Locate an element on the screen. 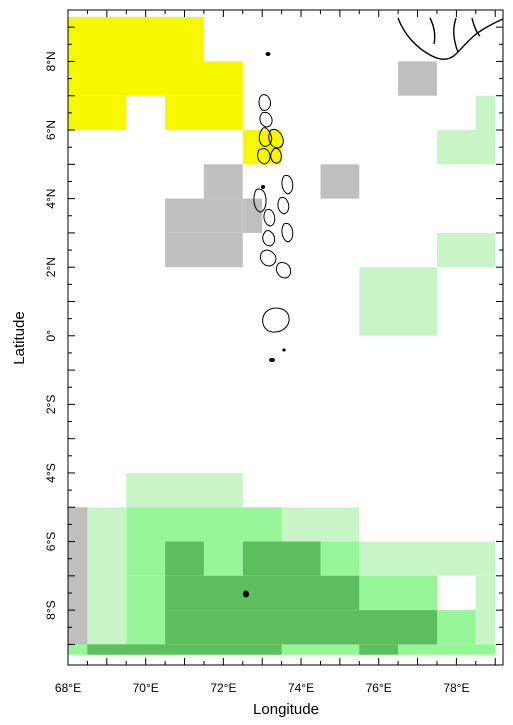 This screenshot has height=725, width=513. lon-tick-label: 76°E is located at coordinates (379, 688).